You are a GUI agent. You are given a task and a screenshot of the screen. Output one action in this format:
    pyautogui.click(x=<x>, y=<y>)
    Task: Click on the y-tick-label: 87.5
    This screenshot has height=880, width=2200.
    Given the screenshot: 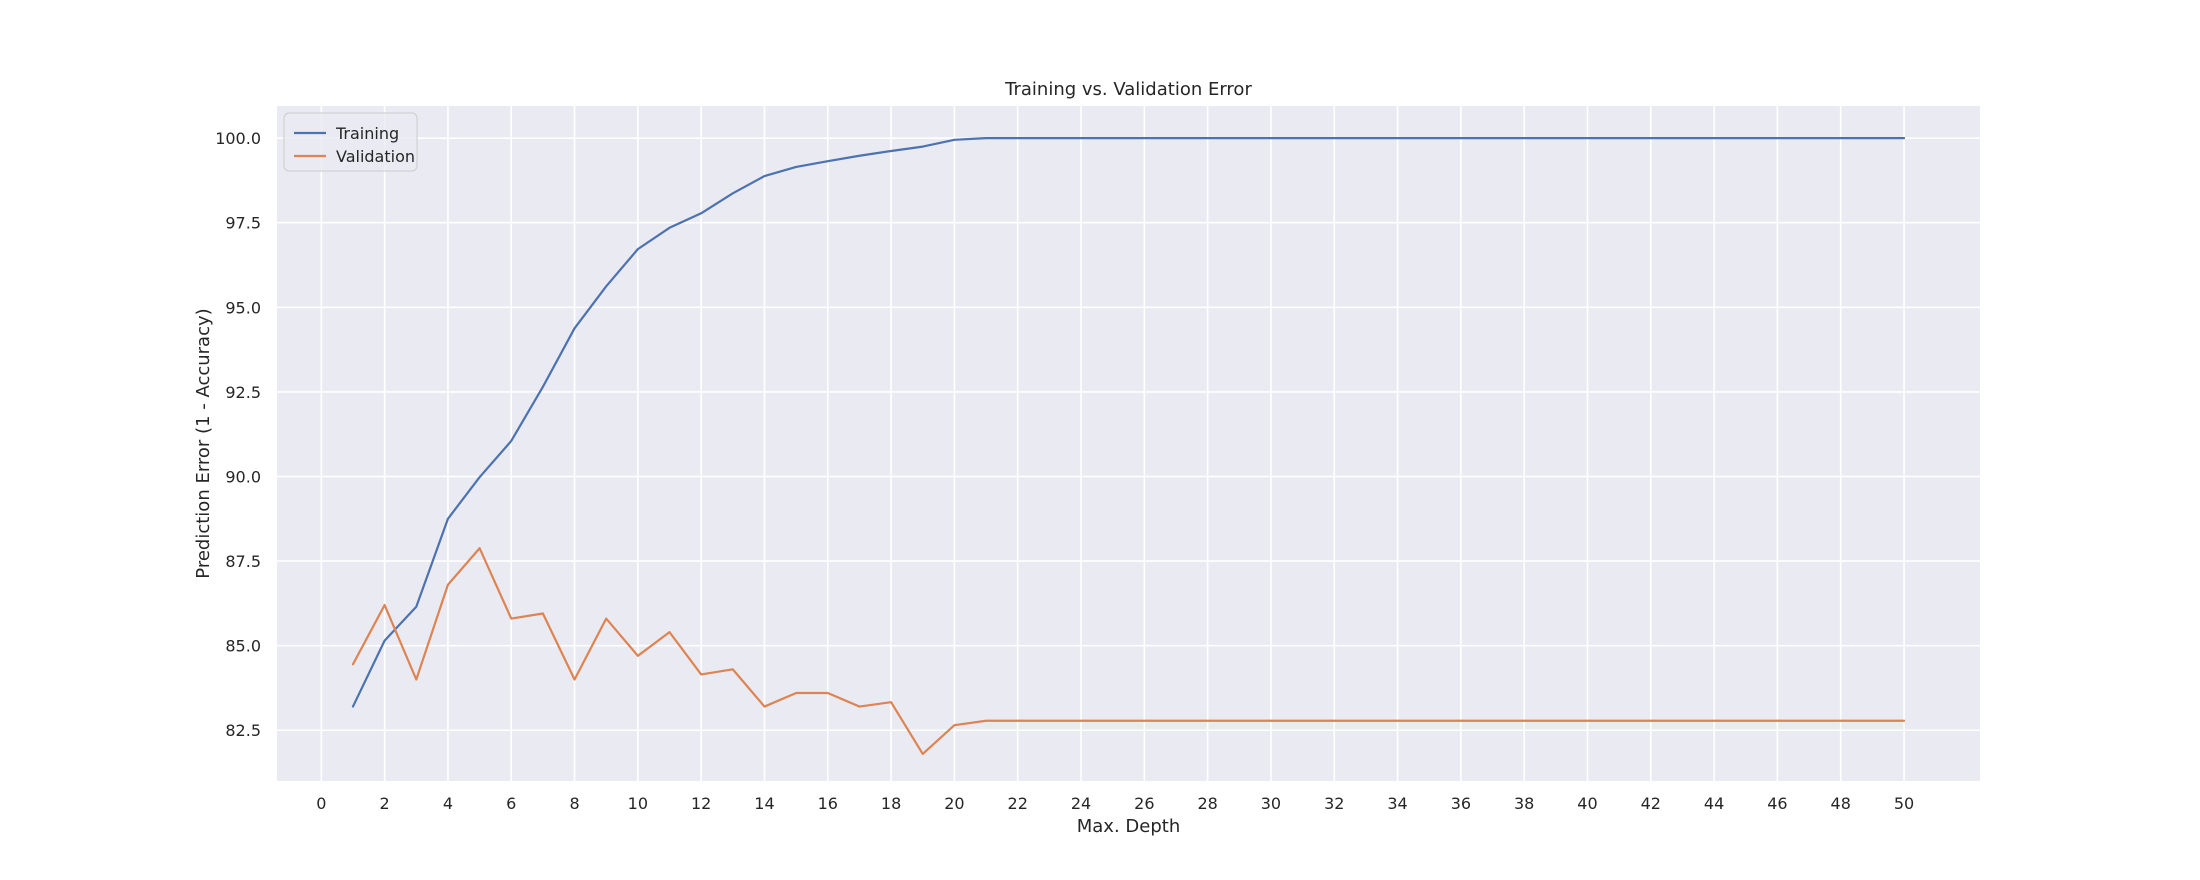 What is the action you would take?
    pyautogui.click(x=243, y=561)
    